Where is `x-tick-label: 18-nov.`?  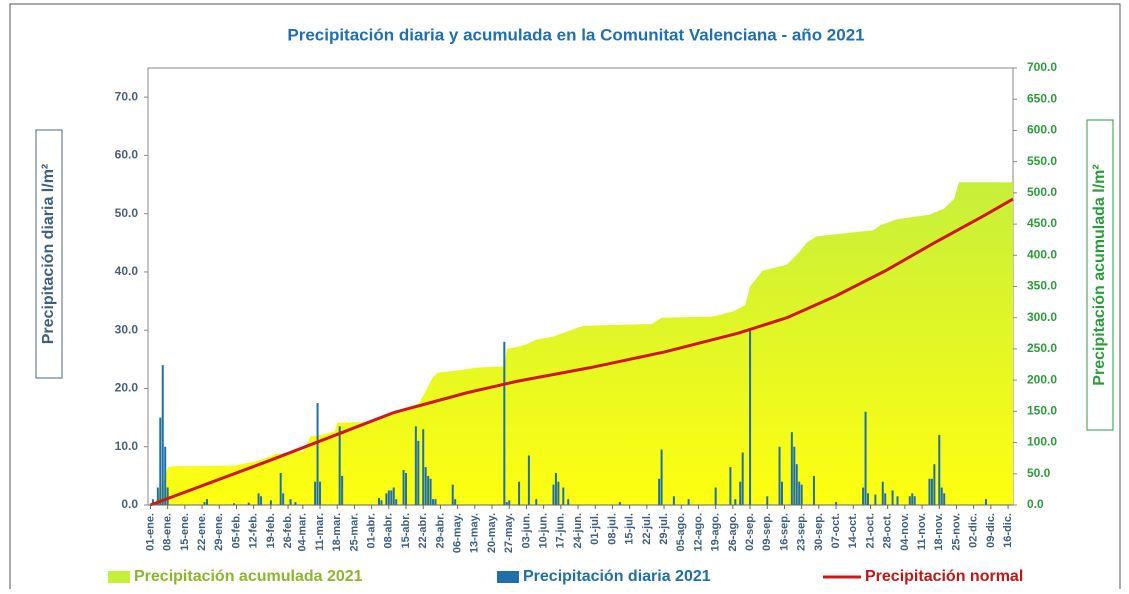
x-tick-label: 18-nov. is located at coordinates (939, 532).